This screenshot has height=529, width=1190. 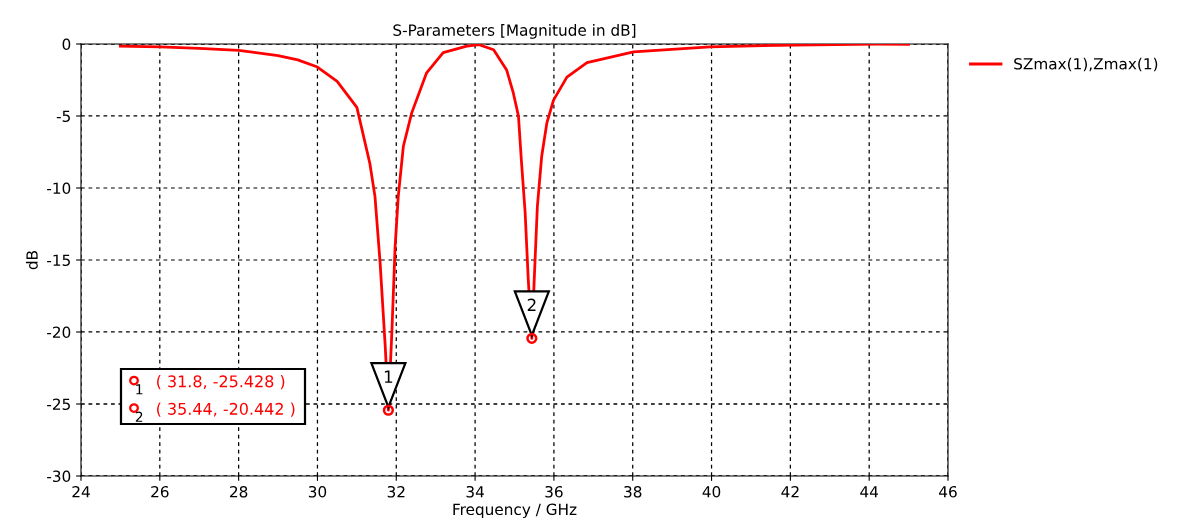 I want to click on x-tick-label: 28, so click(x=239, y=491).